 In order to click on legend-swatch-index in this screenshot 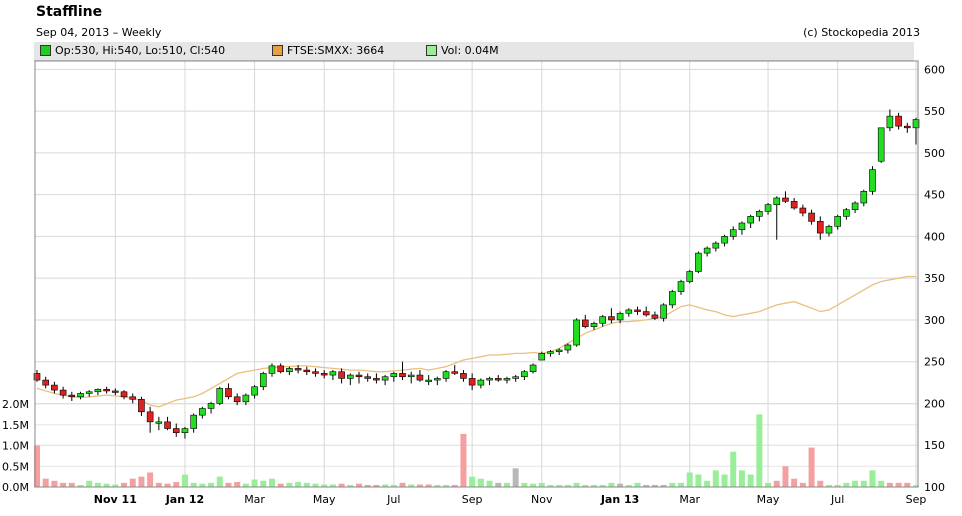, I will do `click(277, 50)`.